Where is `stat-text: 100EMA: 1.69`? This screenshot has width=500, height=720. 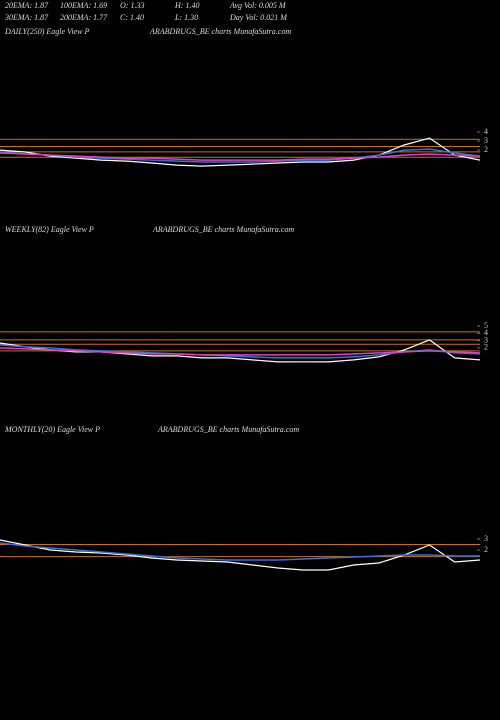 stat-text: 100EMA: 1.69 is located at coordinates (83, 5).